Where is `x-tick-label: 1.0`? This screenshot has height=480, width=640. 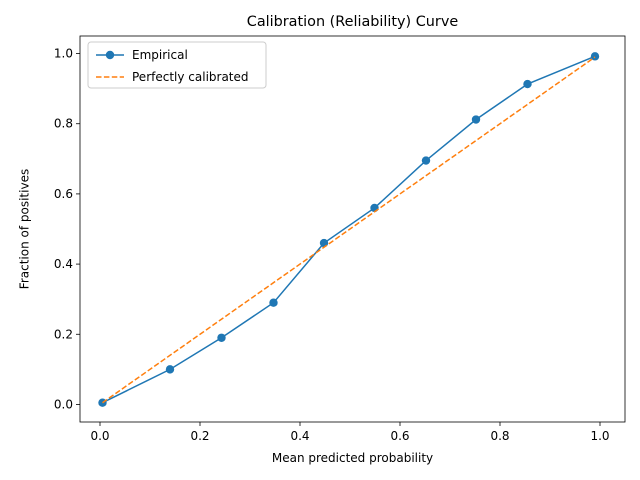
x-tick-label: 1.0 is located at coordinates (599, 436).